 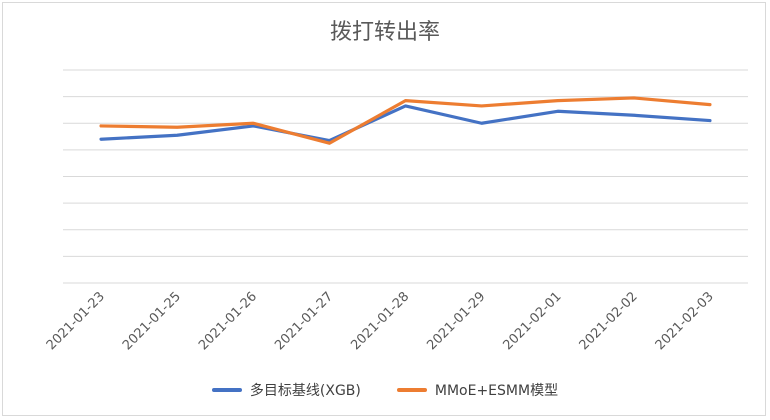 I want to click on x-tick-label: 2021-01-26, so click(x=228, y=321).